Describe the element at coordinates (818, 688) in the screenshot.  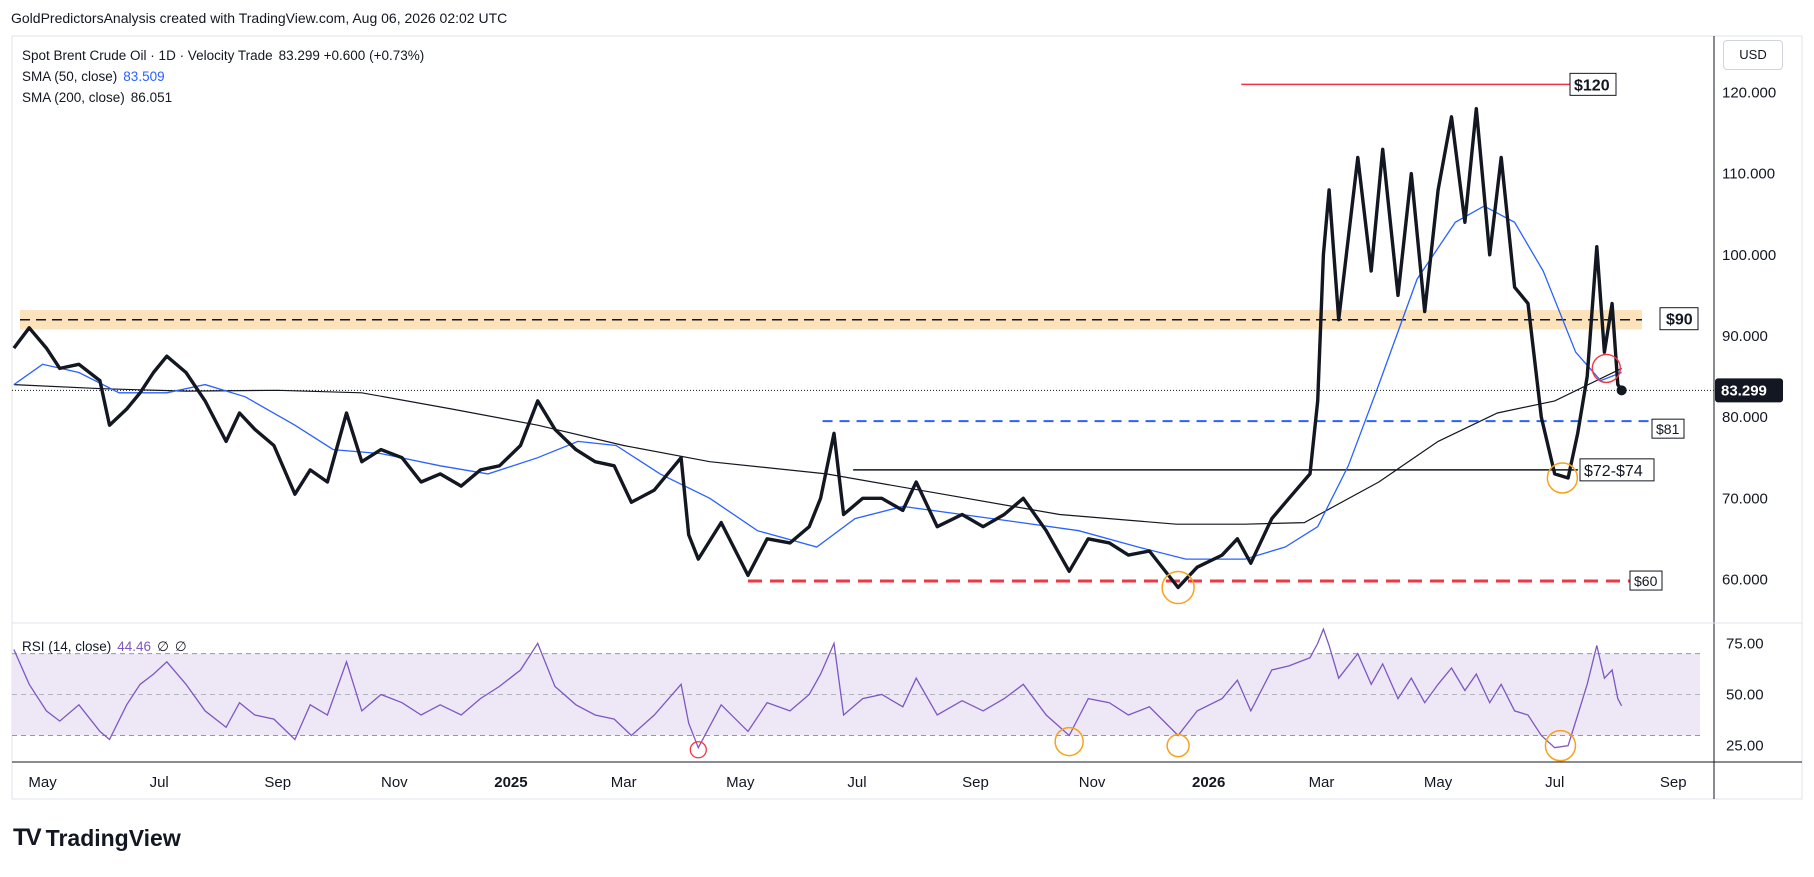
I see `rsi-series-line` at that location.